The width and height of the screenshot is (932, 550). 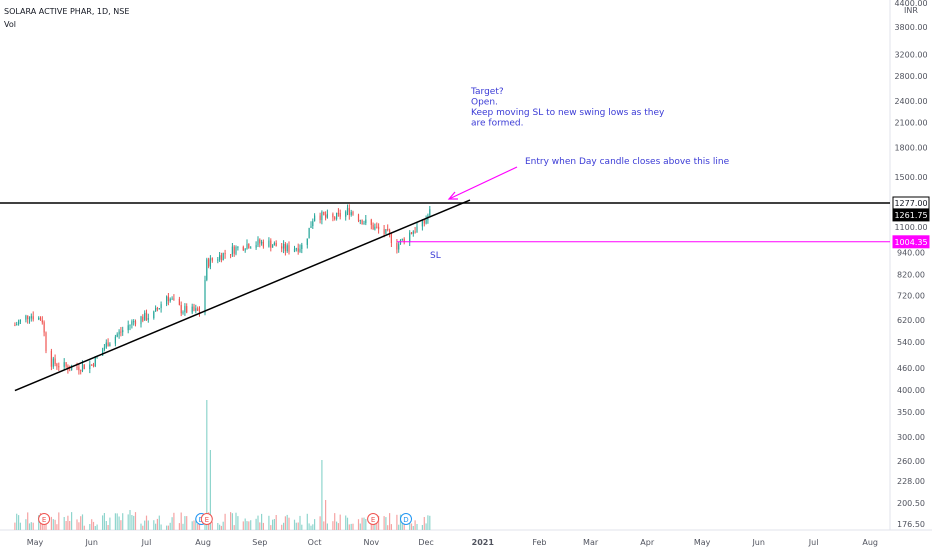 I want to click on resistance-badge-label: 1277.00, so click(x=910, y=203).